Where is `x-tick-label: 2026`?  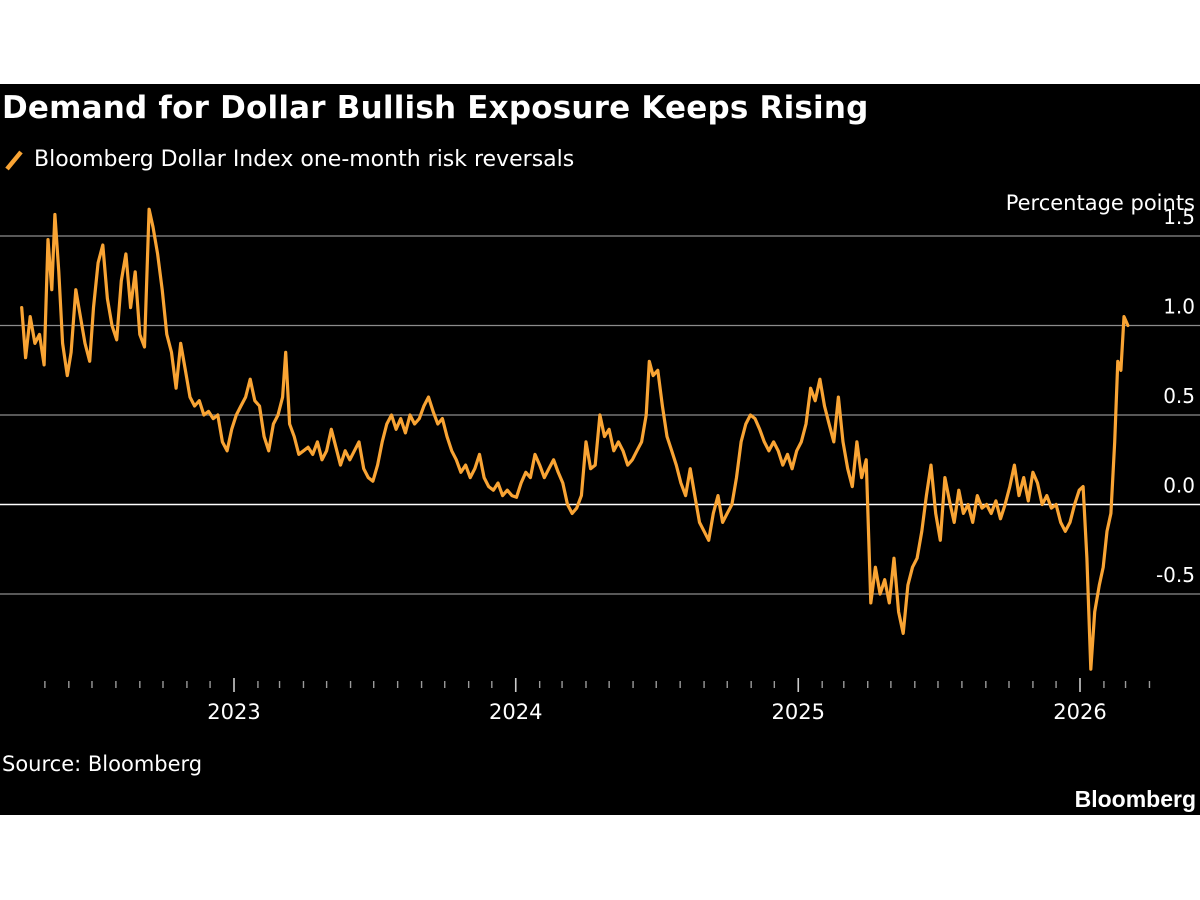 x-tick-label: 2026 is located at coordinates (1079, 712).